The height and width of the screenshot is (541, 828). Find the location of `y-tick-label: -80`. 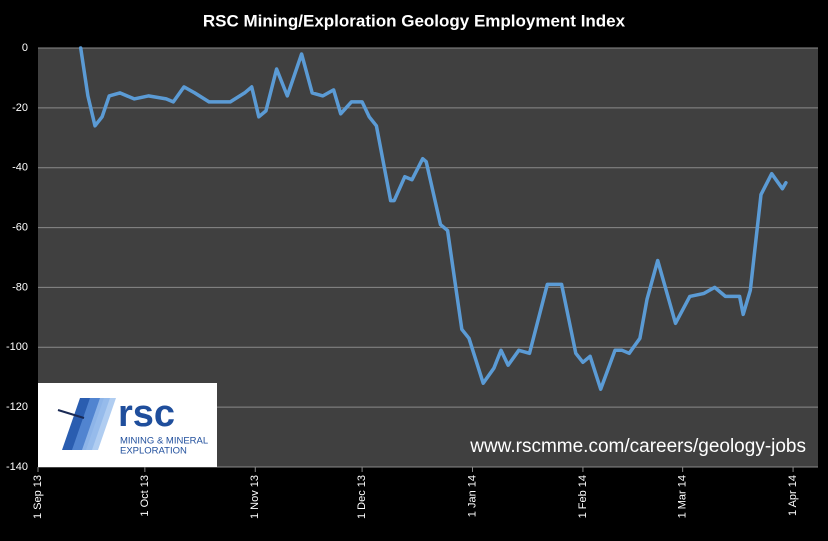

y-tick-label: -80 is located at coordinates (20, 287).